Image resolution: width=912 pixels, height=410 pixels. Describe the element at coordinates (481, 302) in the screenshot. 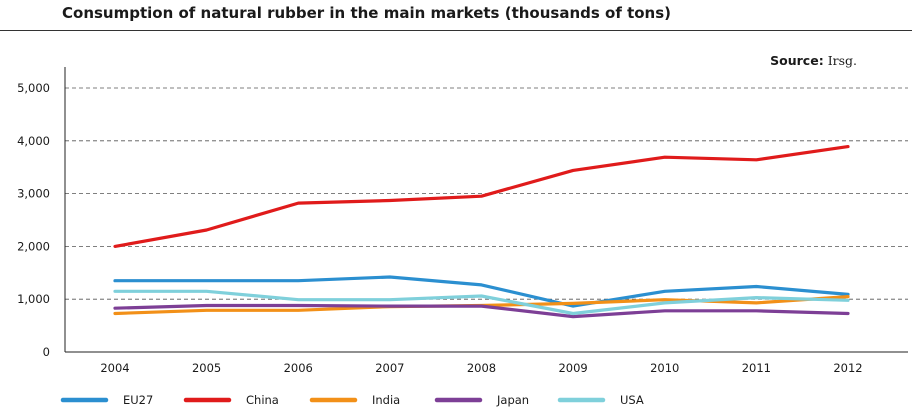

I see `series-line-usa` at that location.